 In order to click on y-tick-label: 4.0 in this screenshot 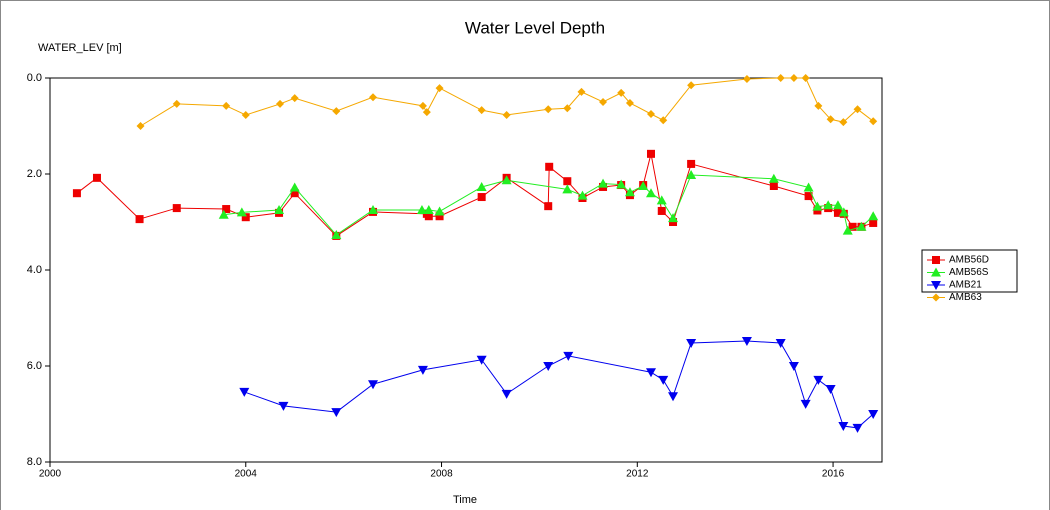, I will do `click(34, 270)`.